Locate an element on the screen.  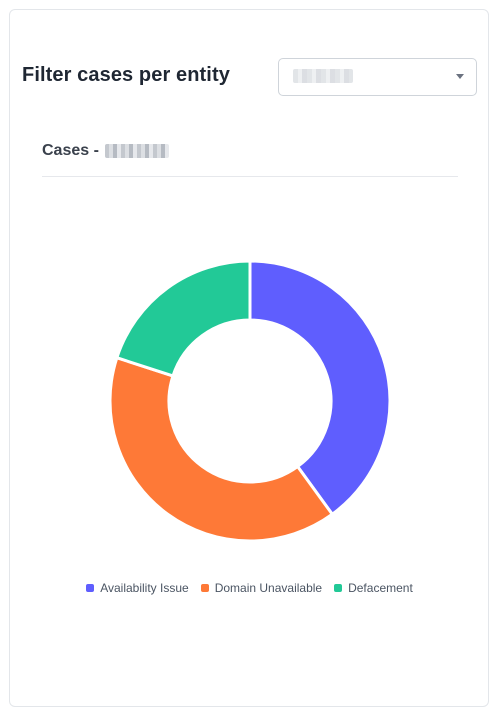
donut-slice-defacement is located at coordinates (183, 318).